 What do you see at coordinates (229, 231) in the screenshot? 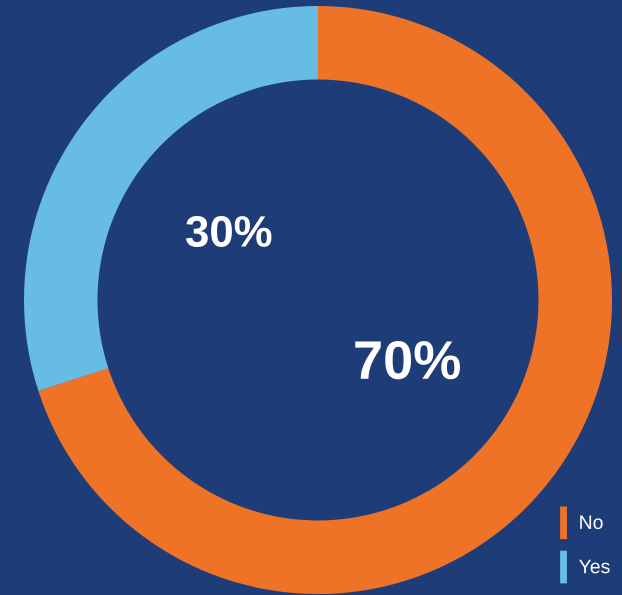
I see `data-label: 30%` at bounding box center [229, 231].